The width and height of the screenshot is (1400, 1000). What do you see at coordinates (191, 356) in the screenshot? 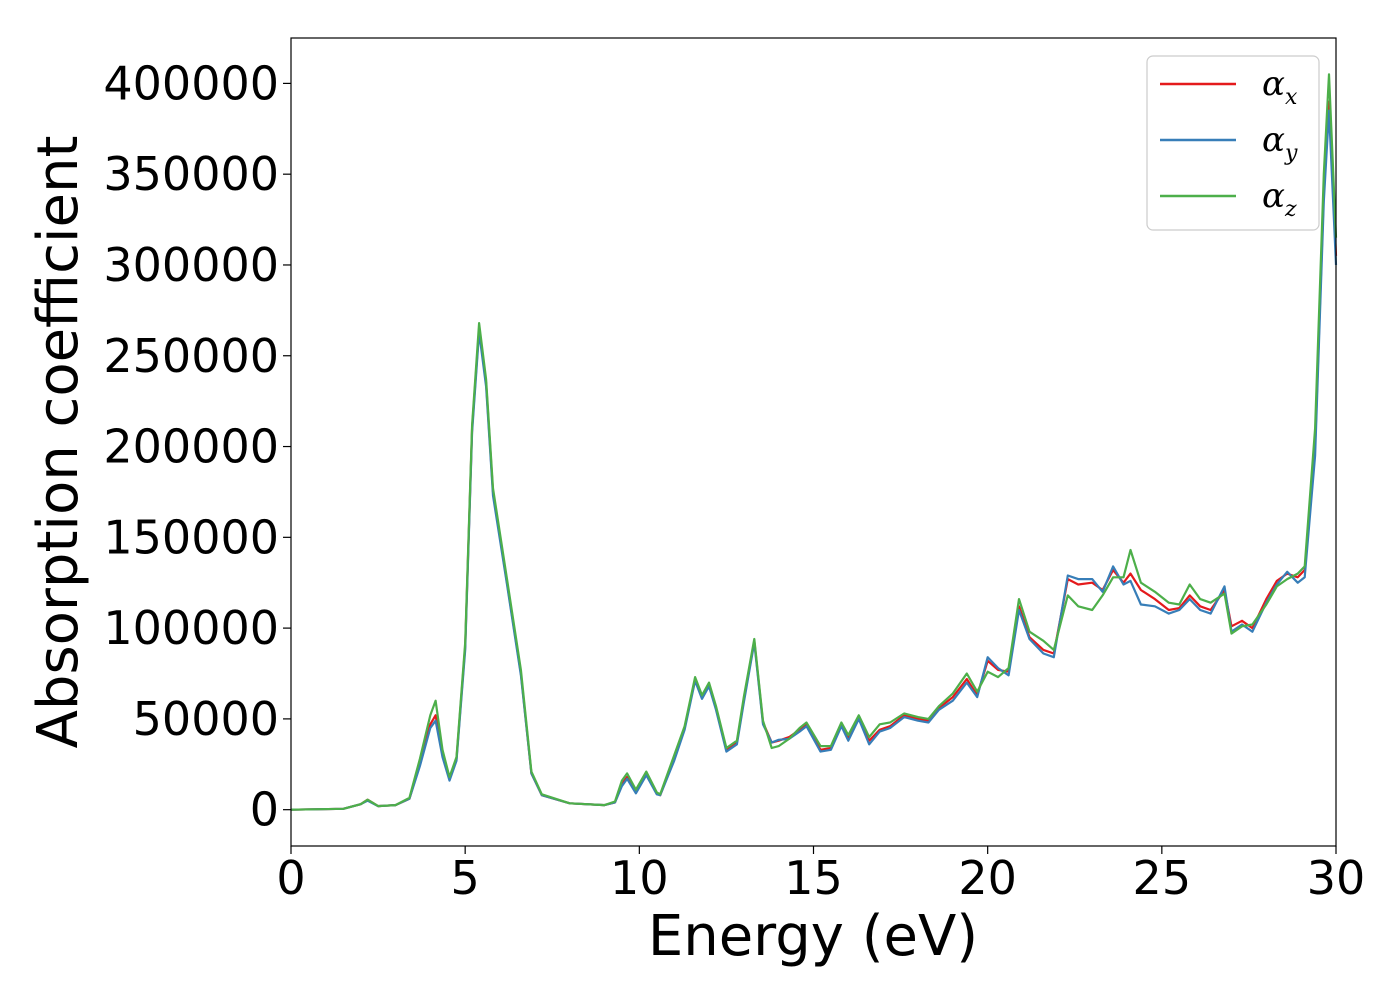
I see `y-tick-label: 250000` at bounding box center [191, 356].